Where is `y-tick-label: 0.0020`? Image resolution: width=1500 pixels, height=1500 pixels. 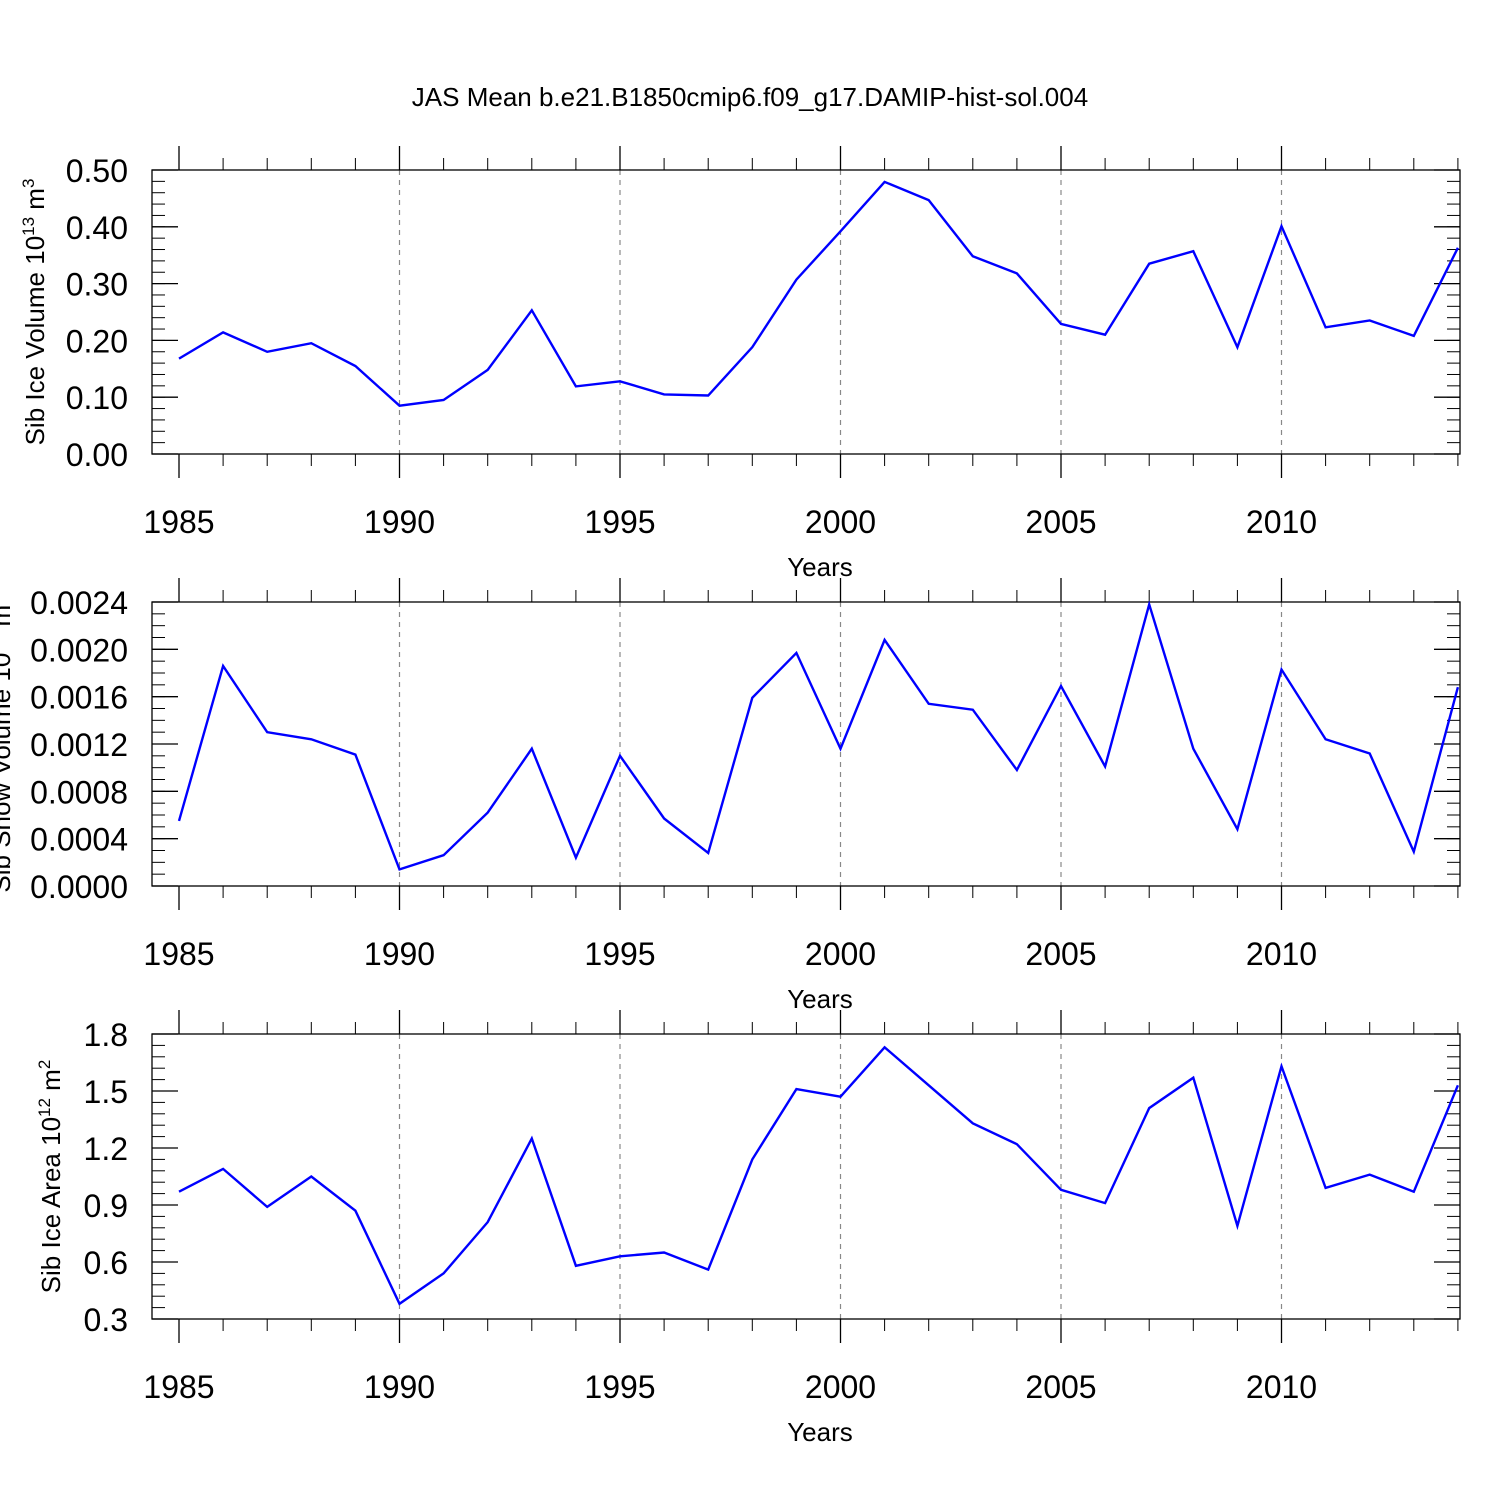 y-tick-label: 0.0020 is located at coordinates (79, 650).